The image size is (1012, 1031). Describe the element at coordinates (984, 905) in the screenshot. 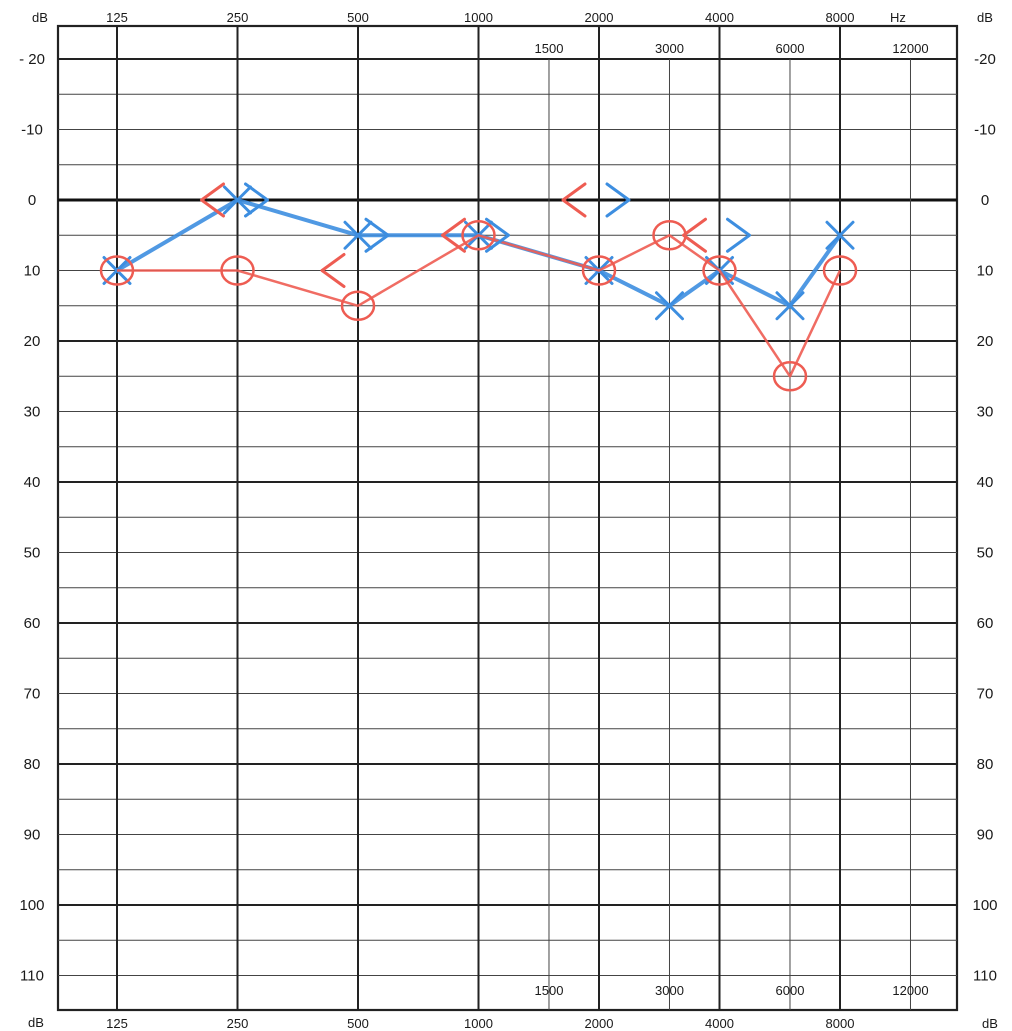

I see `db-tick-label-right: 100` at that location.